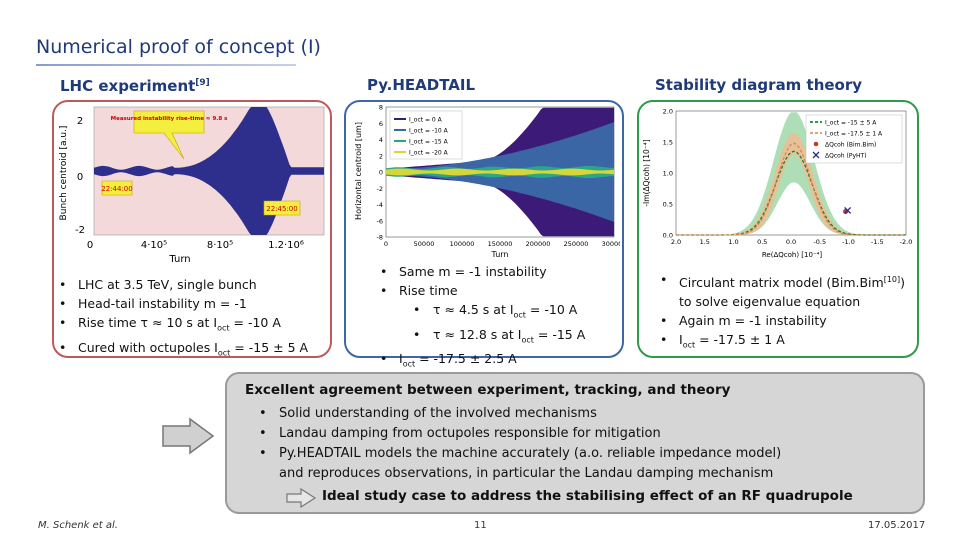 This screenshot has height=540, width=960. Describe the element at coordinates (169, 119) in the screenshot. I see `experiment-callout-text: Measured instability rise-time ≈ 9.8 s` at that location.